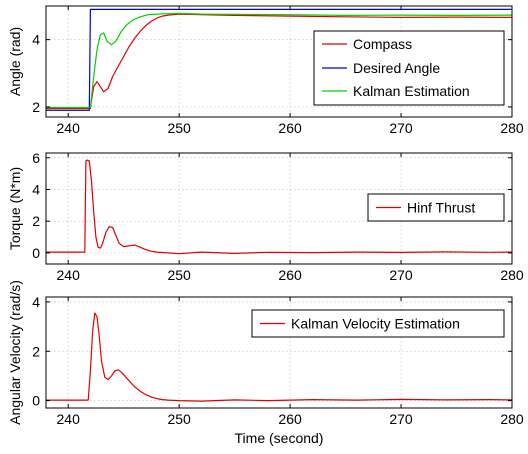 This screenshot has width=528, height=454. I want to click on legend-label-desired-angle: Desired Angle, so click(396, 68).